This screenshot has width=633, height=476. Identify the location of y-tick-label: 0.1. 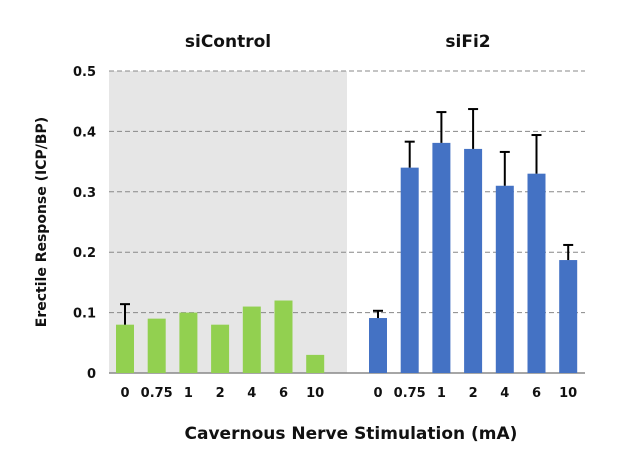
(84, 314).